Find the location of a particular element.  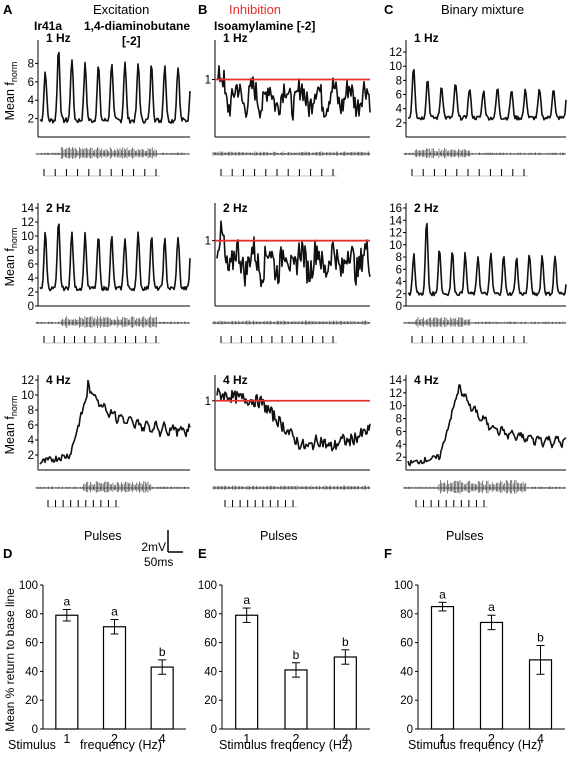

trace-panel-B-2hz: 1 2 Hz is located at coordinates (288, 272).